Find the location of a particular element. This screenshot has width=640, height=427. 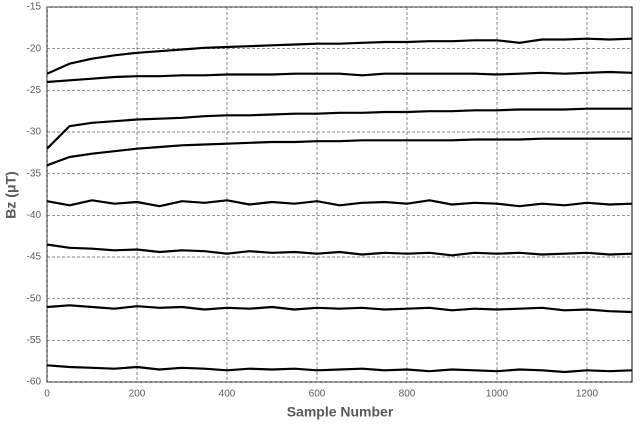

y-axis-title: Bz (μT) is located at coordinates (11, 194).